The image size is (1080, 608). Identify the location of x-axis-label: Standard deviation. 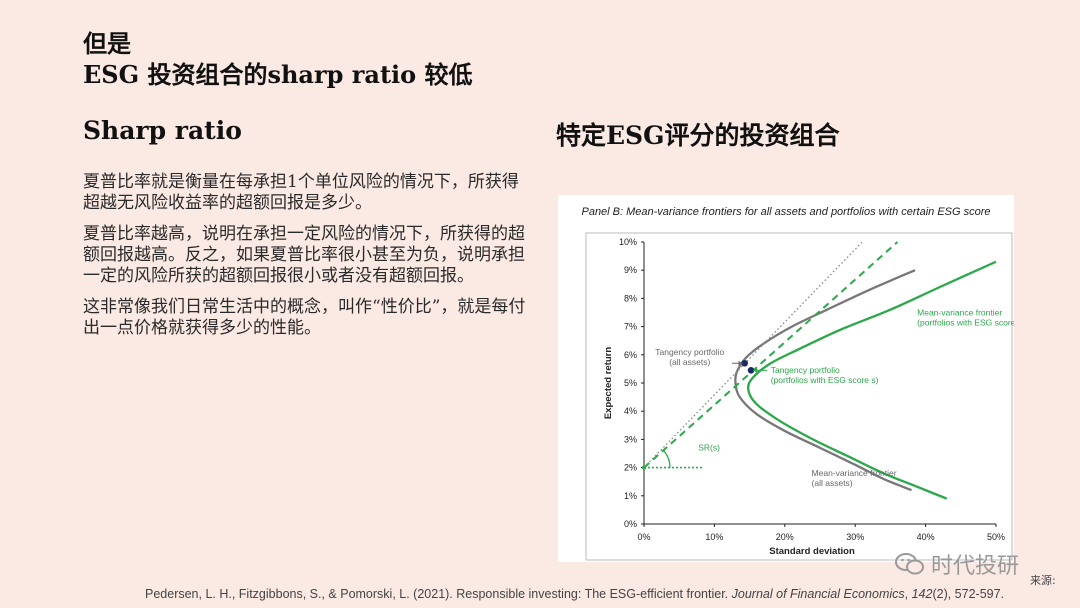
(812, 551).